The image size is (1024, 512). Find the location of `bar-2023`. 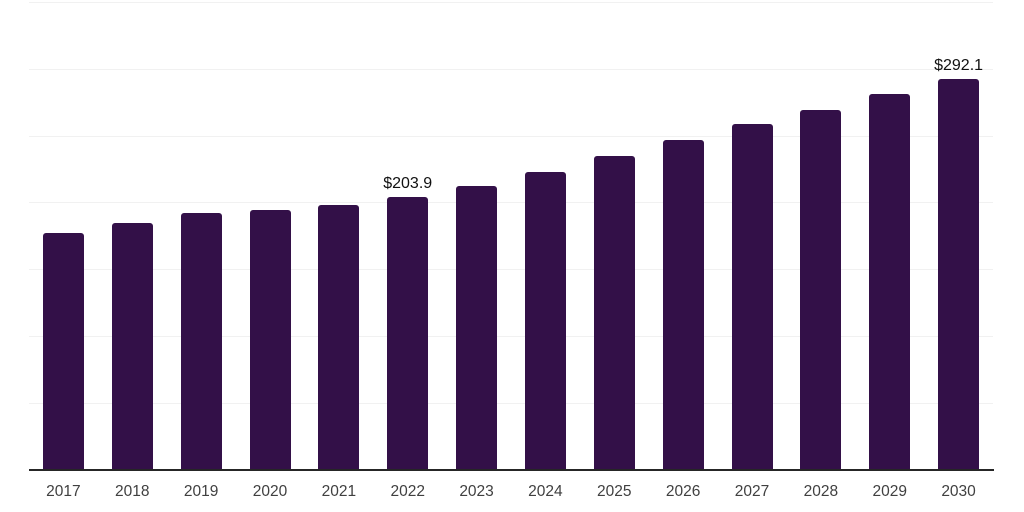

bar-2023 is located at coordinates (477, 327).